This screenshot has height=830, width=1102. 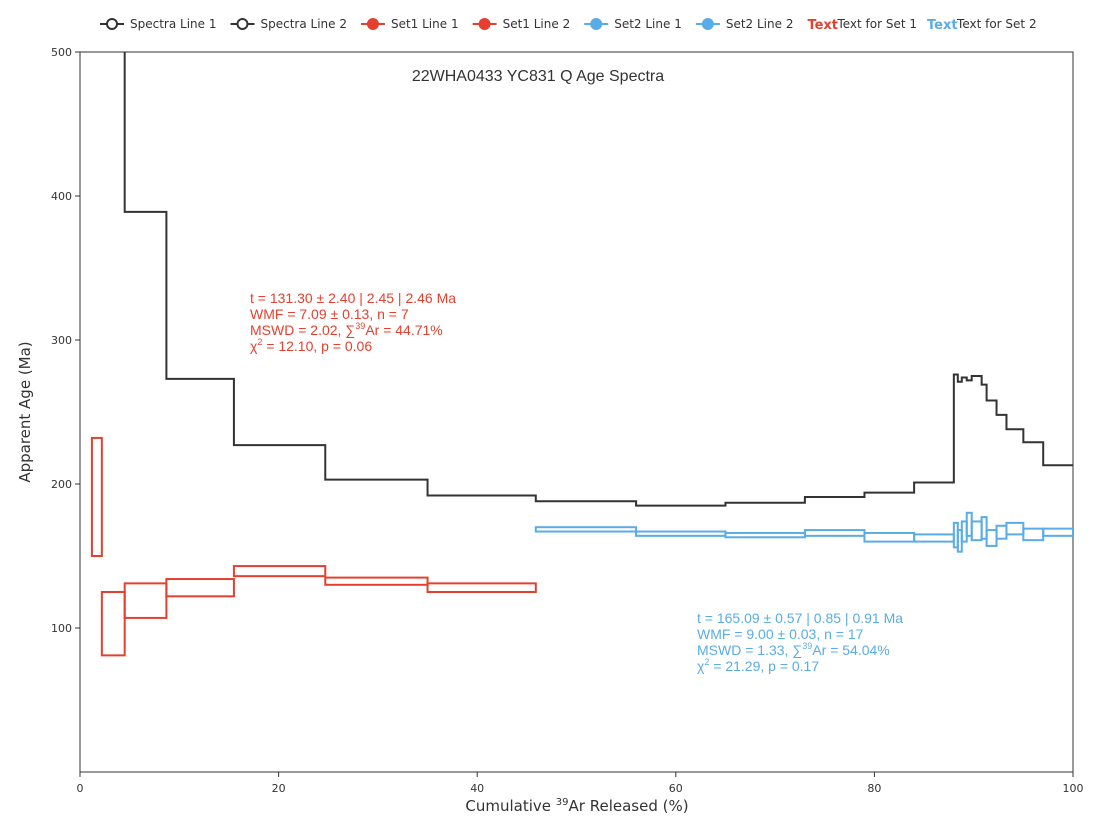 I want to click on legend-item: Set1 Line 2, so click(x=521, y=24).